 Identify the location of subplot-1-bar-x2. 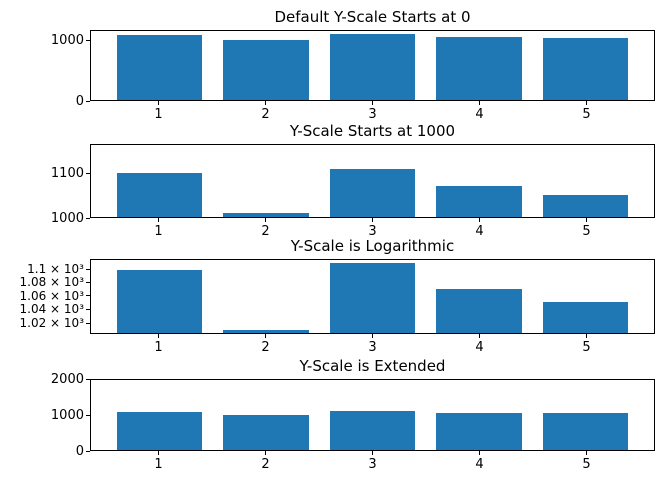
(266, 70).